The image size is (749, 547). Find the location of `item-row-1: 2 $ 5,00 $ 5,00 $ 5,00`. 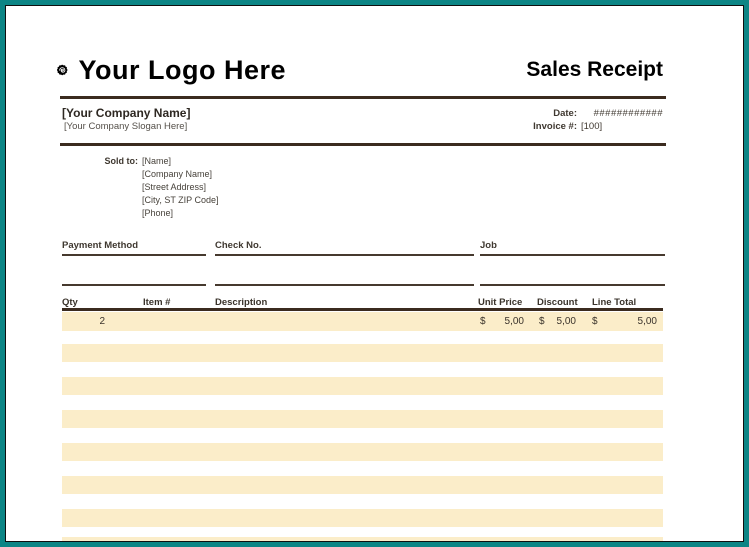

item-row-1: 2 $ 5,00 $ 5,00 $ 5,00 is located at coordinates (362, 321).